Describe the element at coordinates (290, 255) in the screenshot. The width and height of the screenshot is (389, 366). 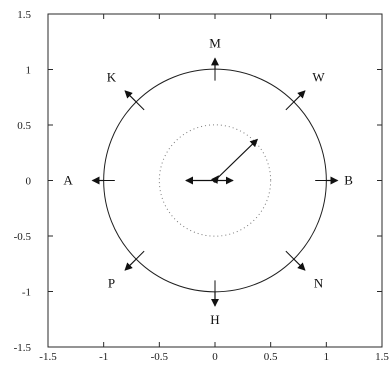
I see `point-tail-n` at that location.